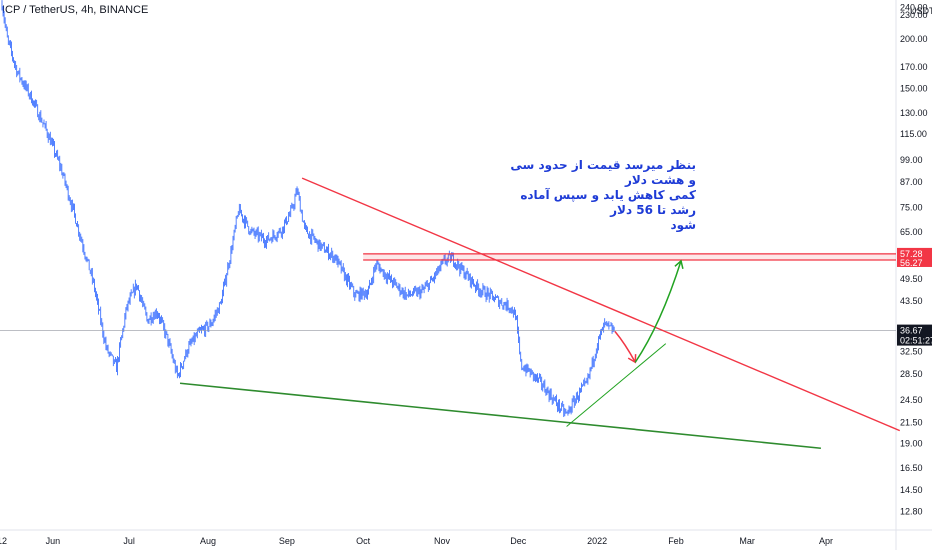 Image resolution: width=932 pixels, height=550 pixels. What do you see at coordinates (914, 88) in the screenshot?
I see `y-tick-label: 150.00` at bounding box center [914, 88].